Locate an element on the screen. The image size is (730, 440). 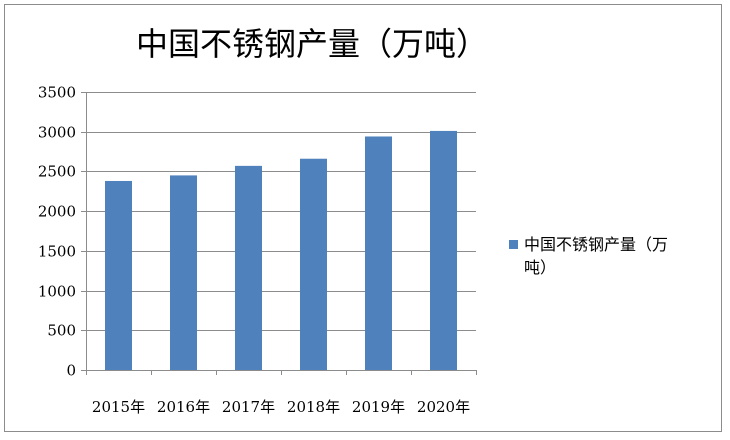
y-tick-labels: 0 500 1000 1500 2000 2500 3000 3500 is located at coordinates (57, 232).